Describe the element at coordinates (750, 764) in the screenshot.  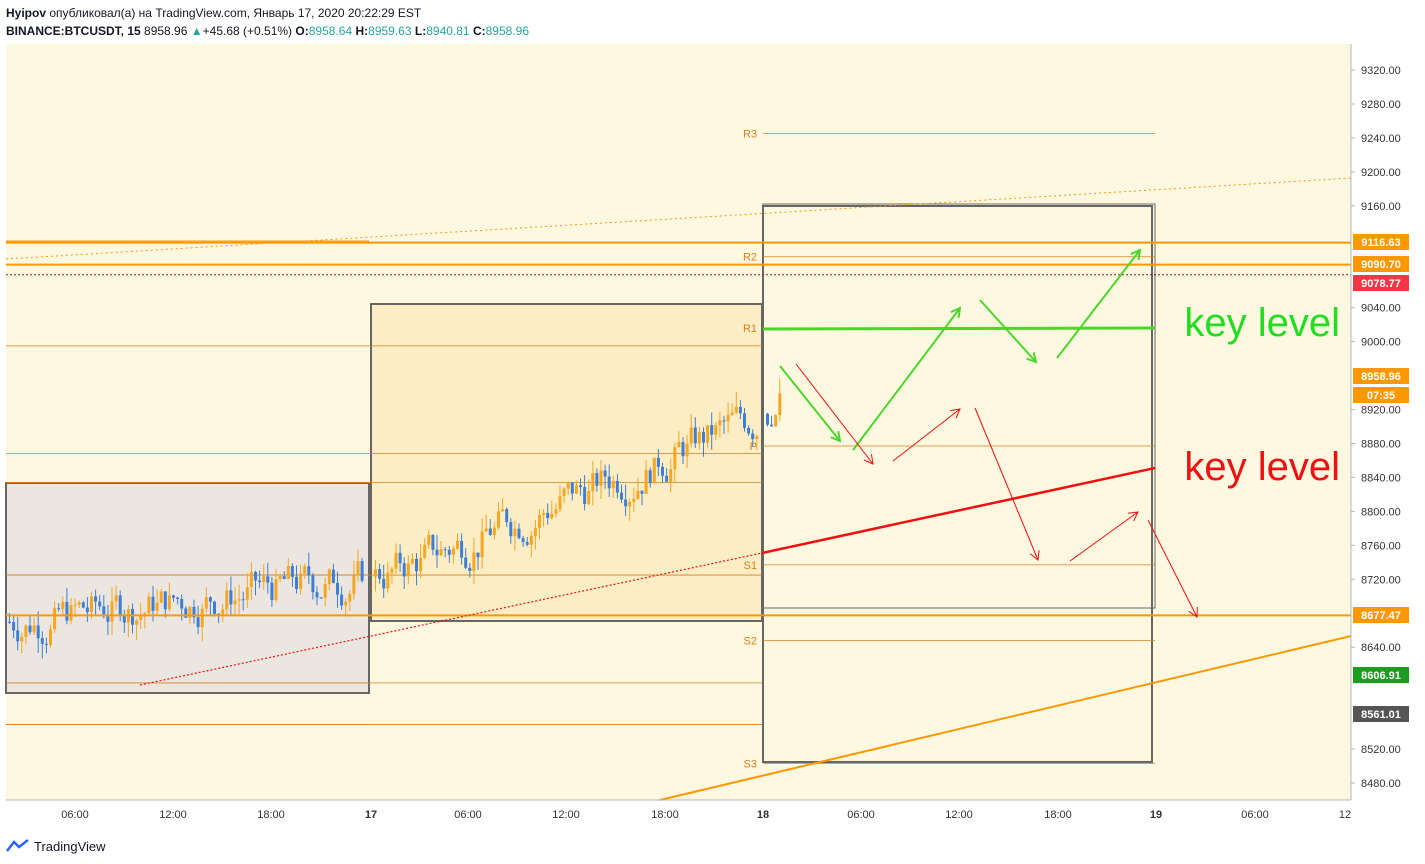
I see `pivot-label-s3: S3` at that location.